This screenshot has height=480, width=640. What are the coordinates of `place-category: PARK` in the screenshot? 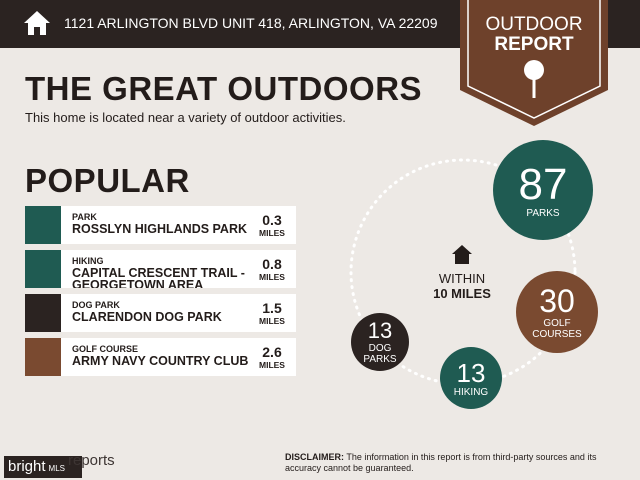 It's located at (84, 217).